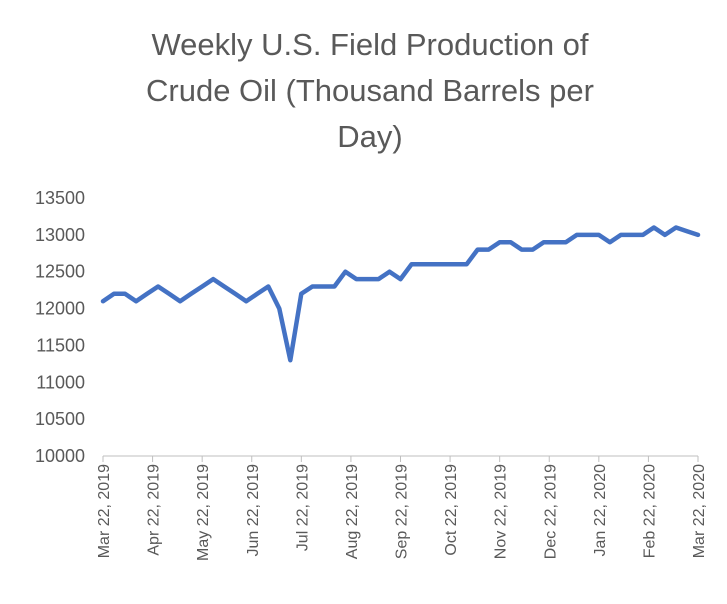  What do you see at coordinates (600, 510) in the screenshot?
I see `x-tick-label: Jan 22, 2020` at bounding box center [600, 510].